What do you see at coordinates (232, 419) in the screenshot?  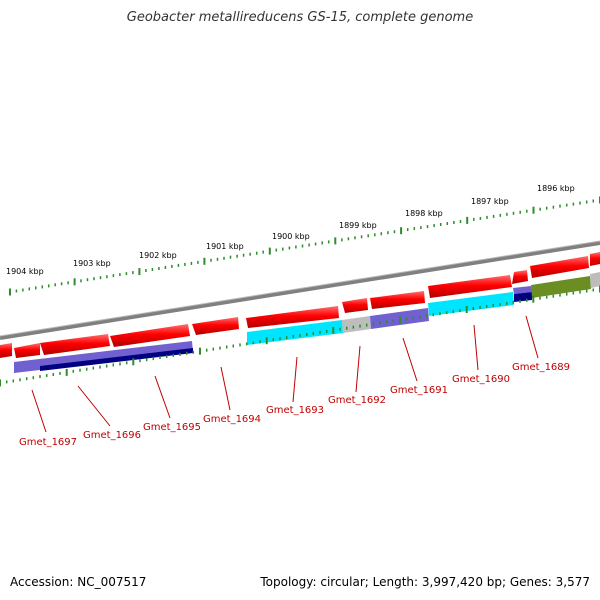 I see `gene-label-gmet-1694: Gmet_1694` at bounding box center [232, 419].